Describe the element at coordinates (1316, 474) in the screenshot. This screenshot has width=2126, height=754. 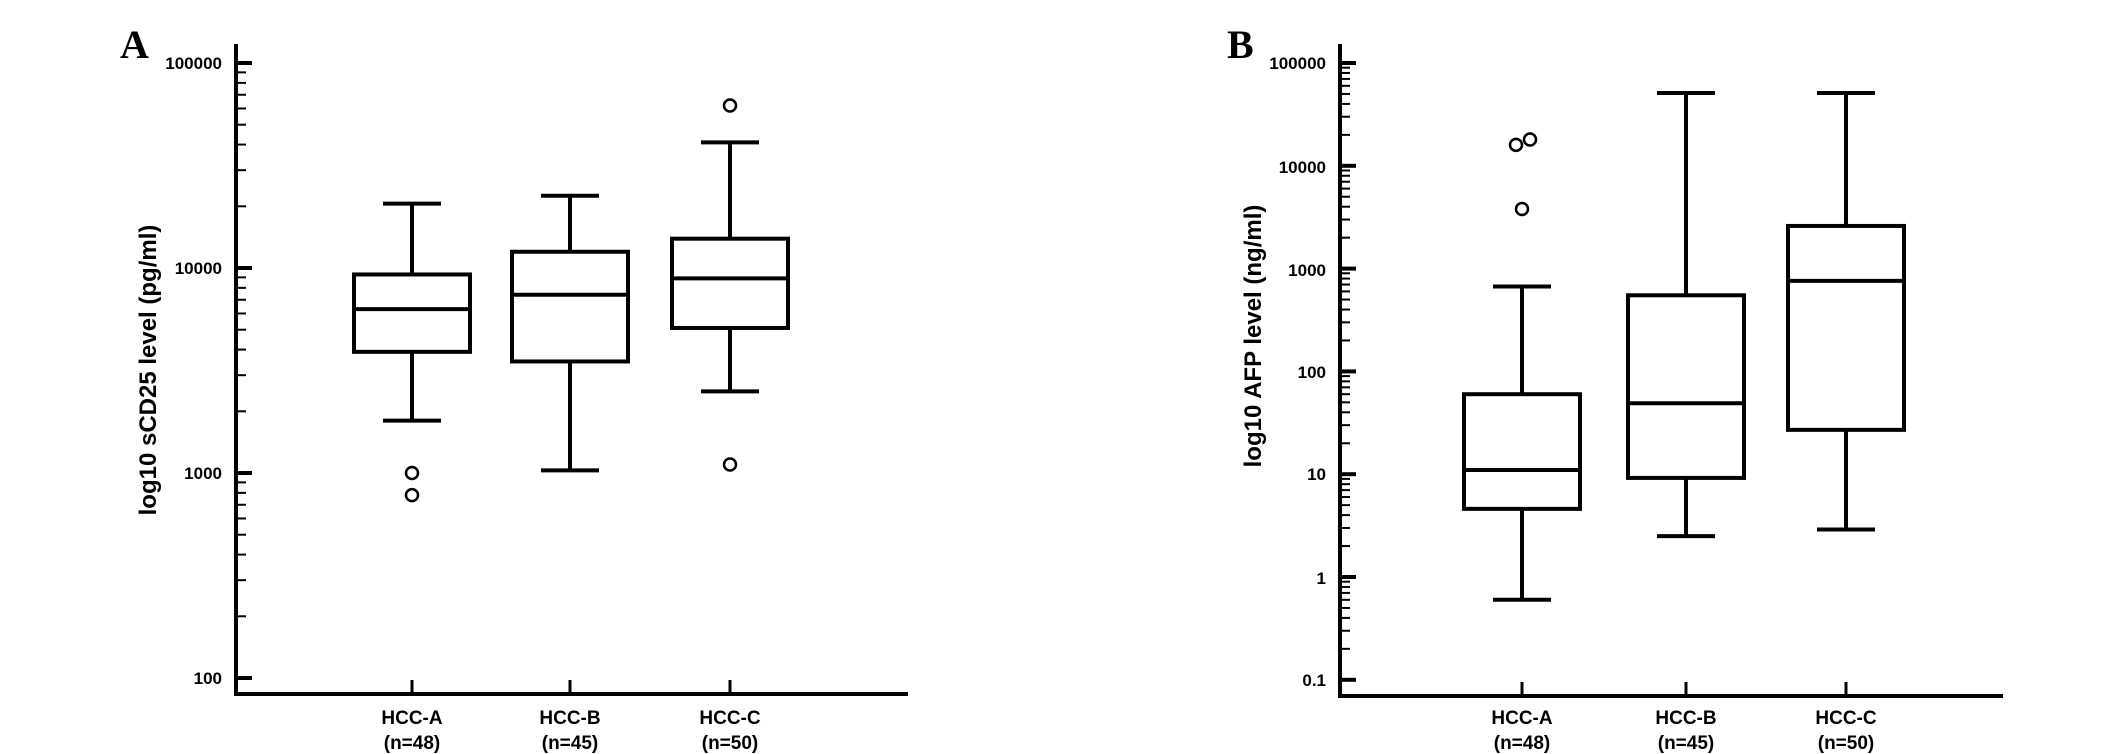
I see `y-tick-label: 10` at that location.